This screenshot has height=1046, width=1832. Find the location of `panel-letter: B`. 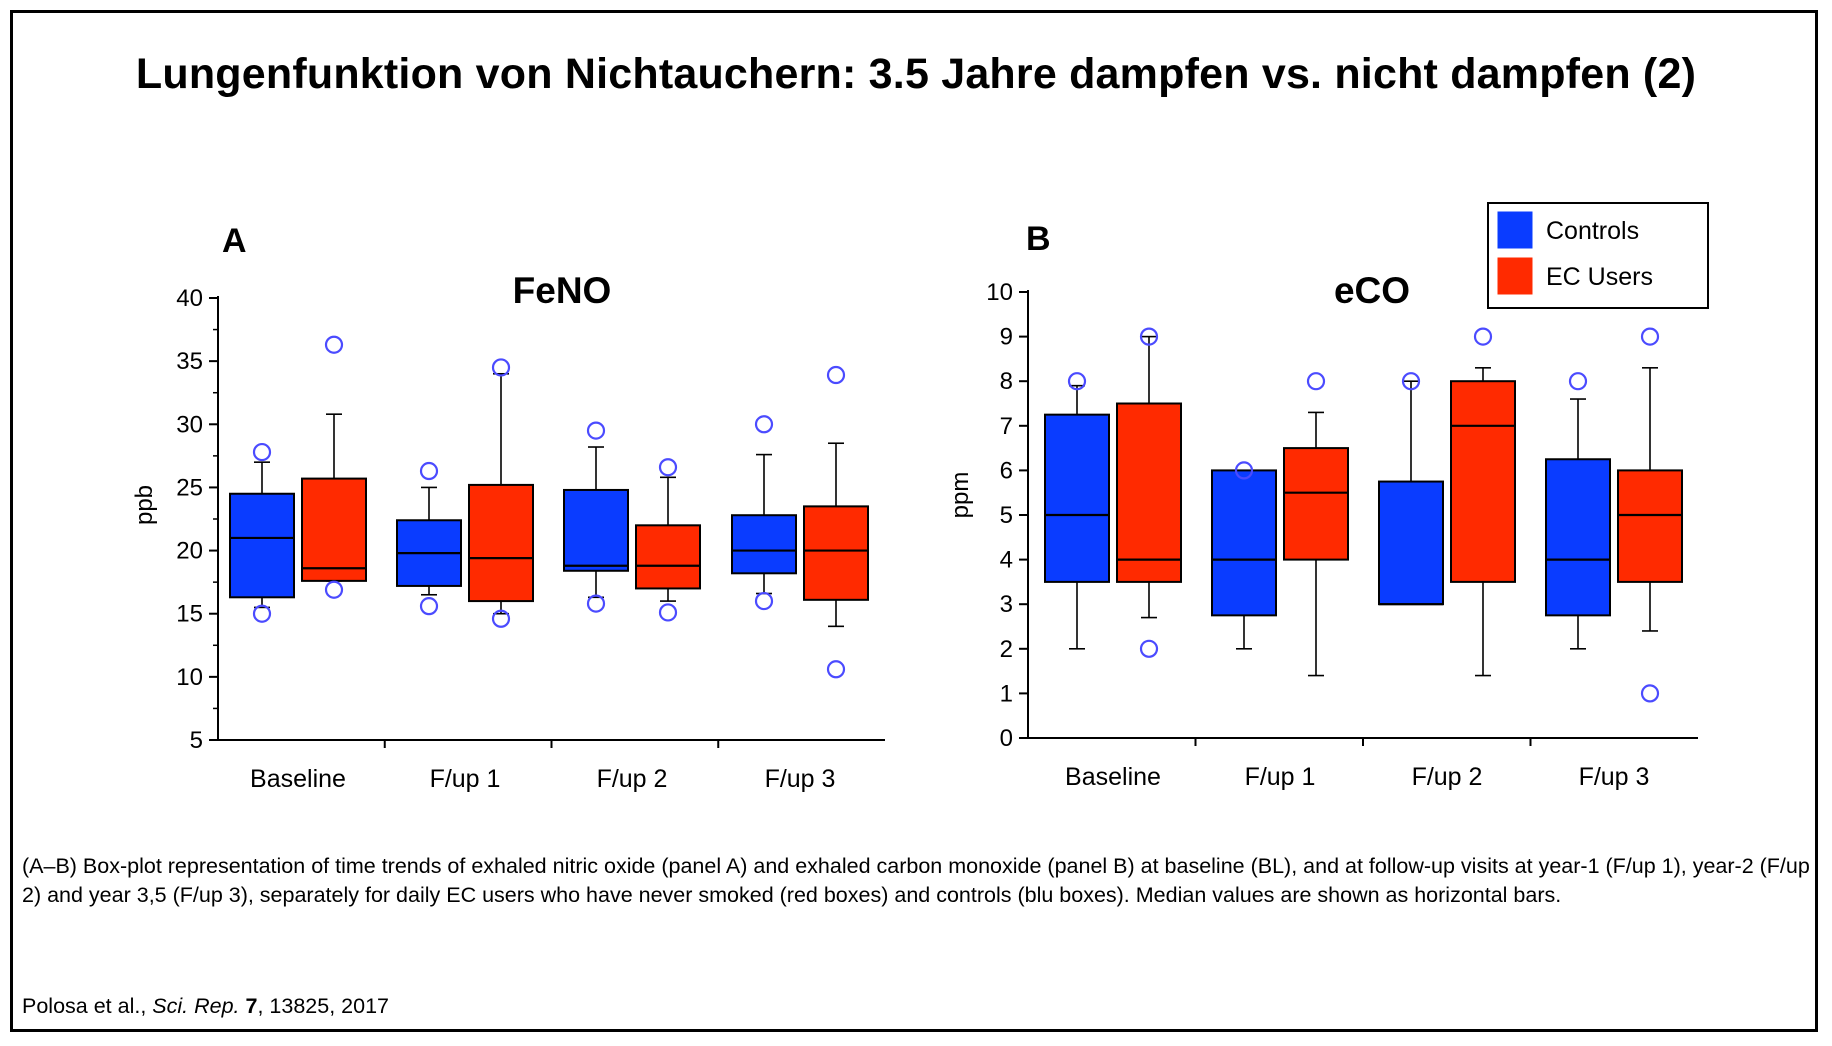

panel-letter: B is located at coordinates (1038, 239).